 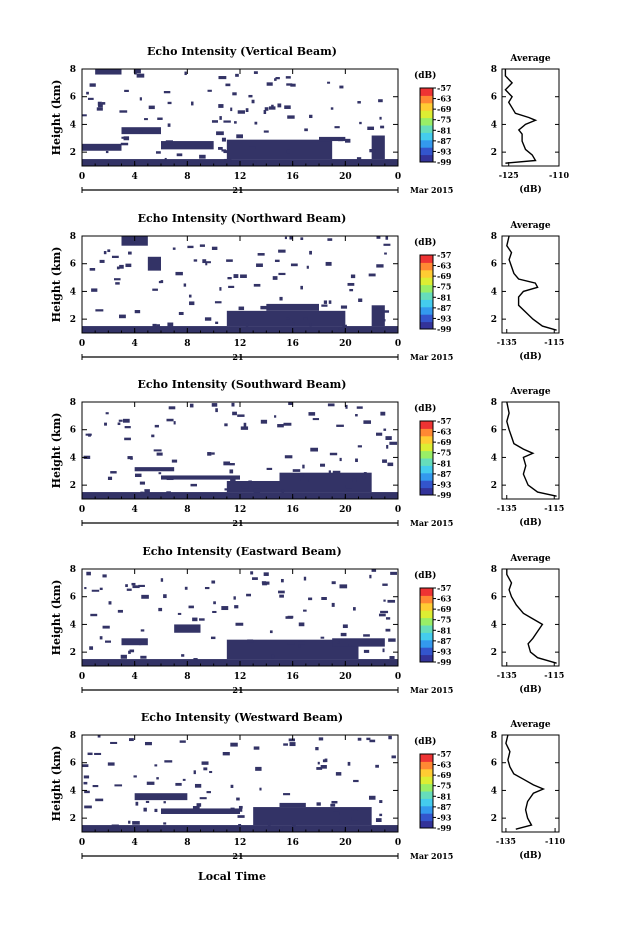 What do you see at coordinates (531, 616) in the screenshot?
I see `profile-line` at bounding box center [531, 616].